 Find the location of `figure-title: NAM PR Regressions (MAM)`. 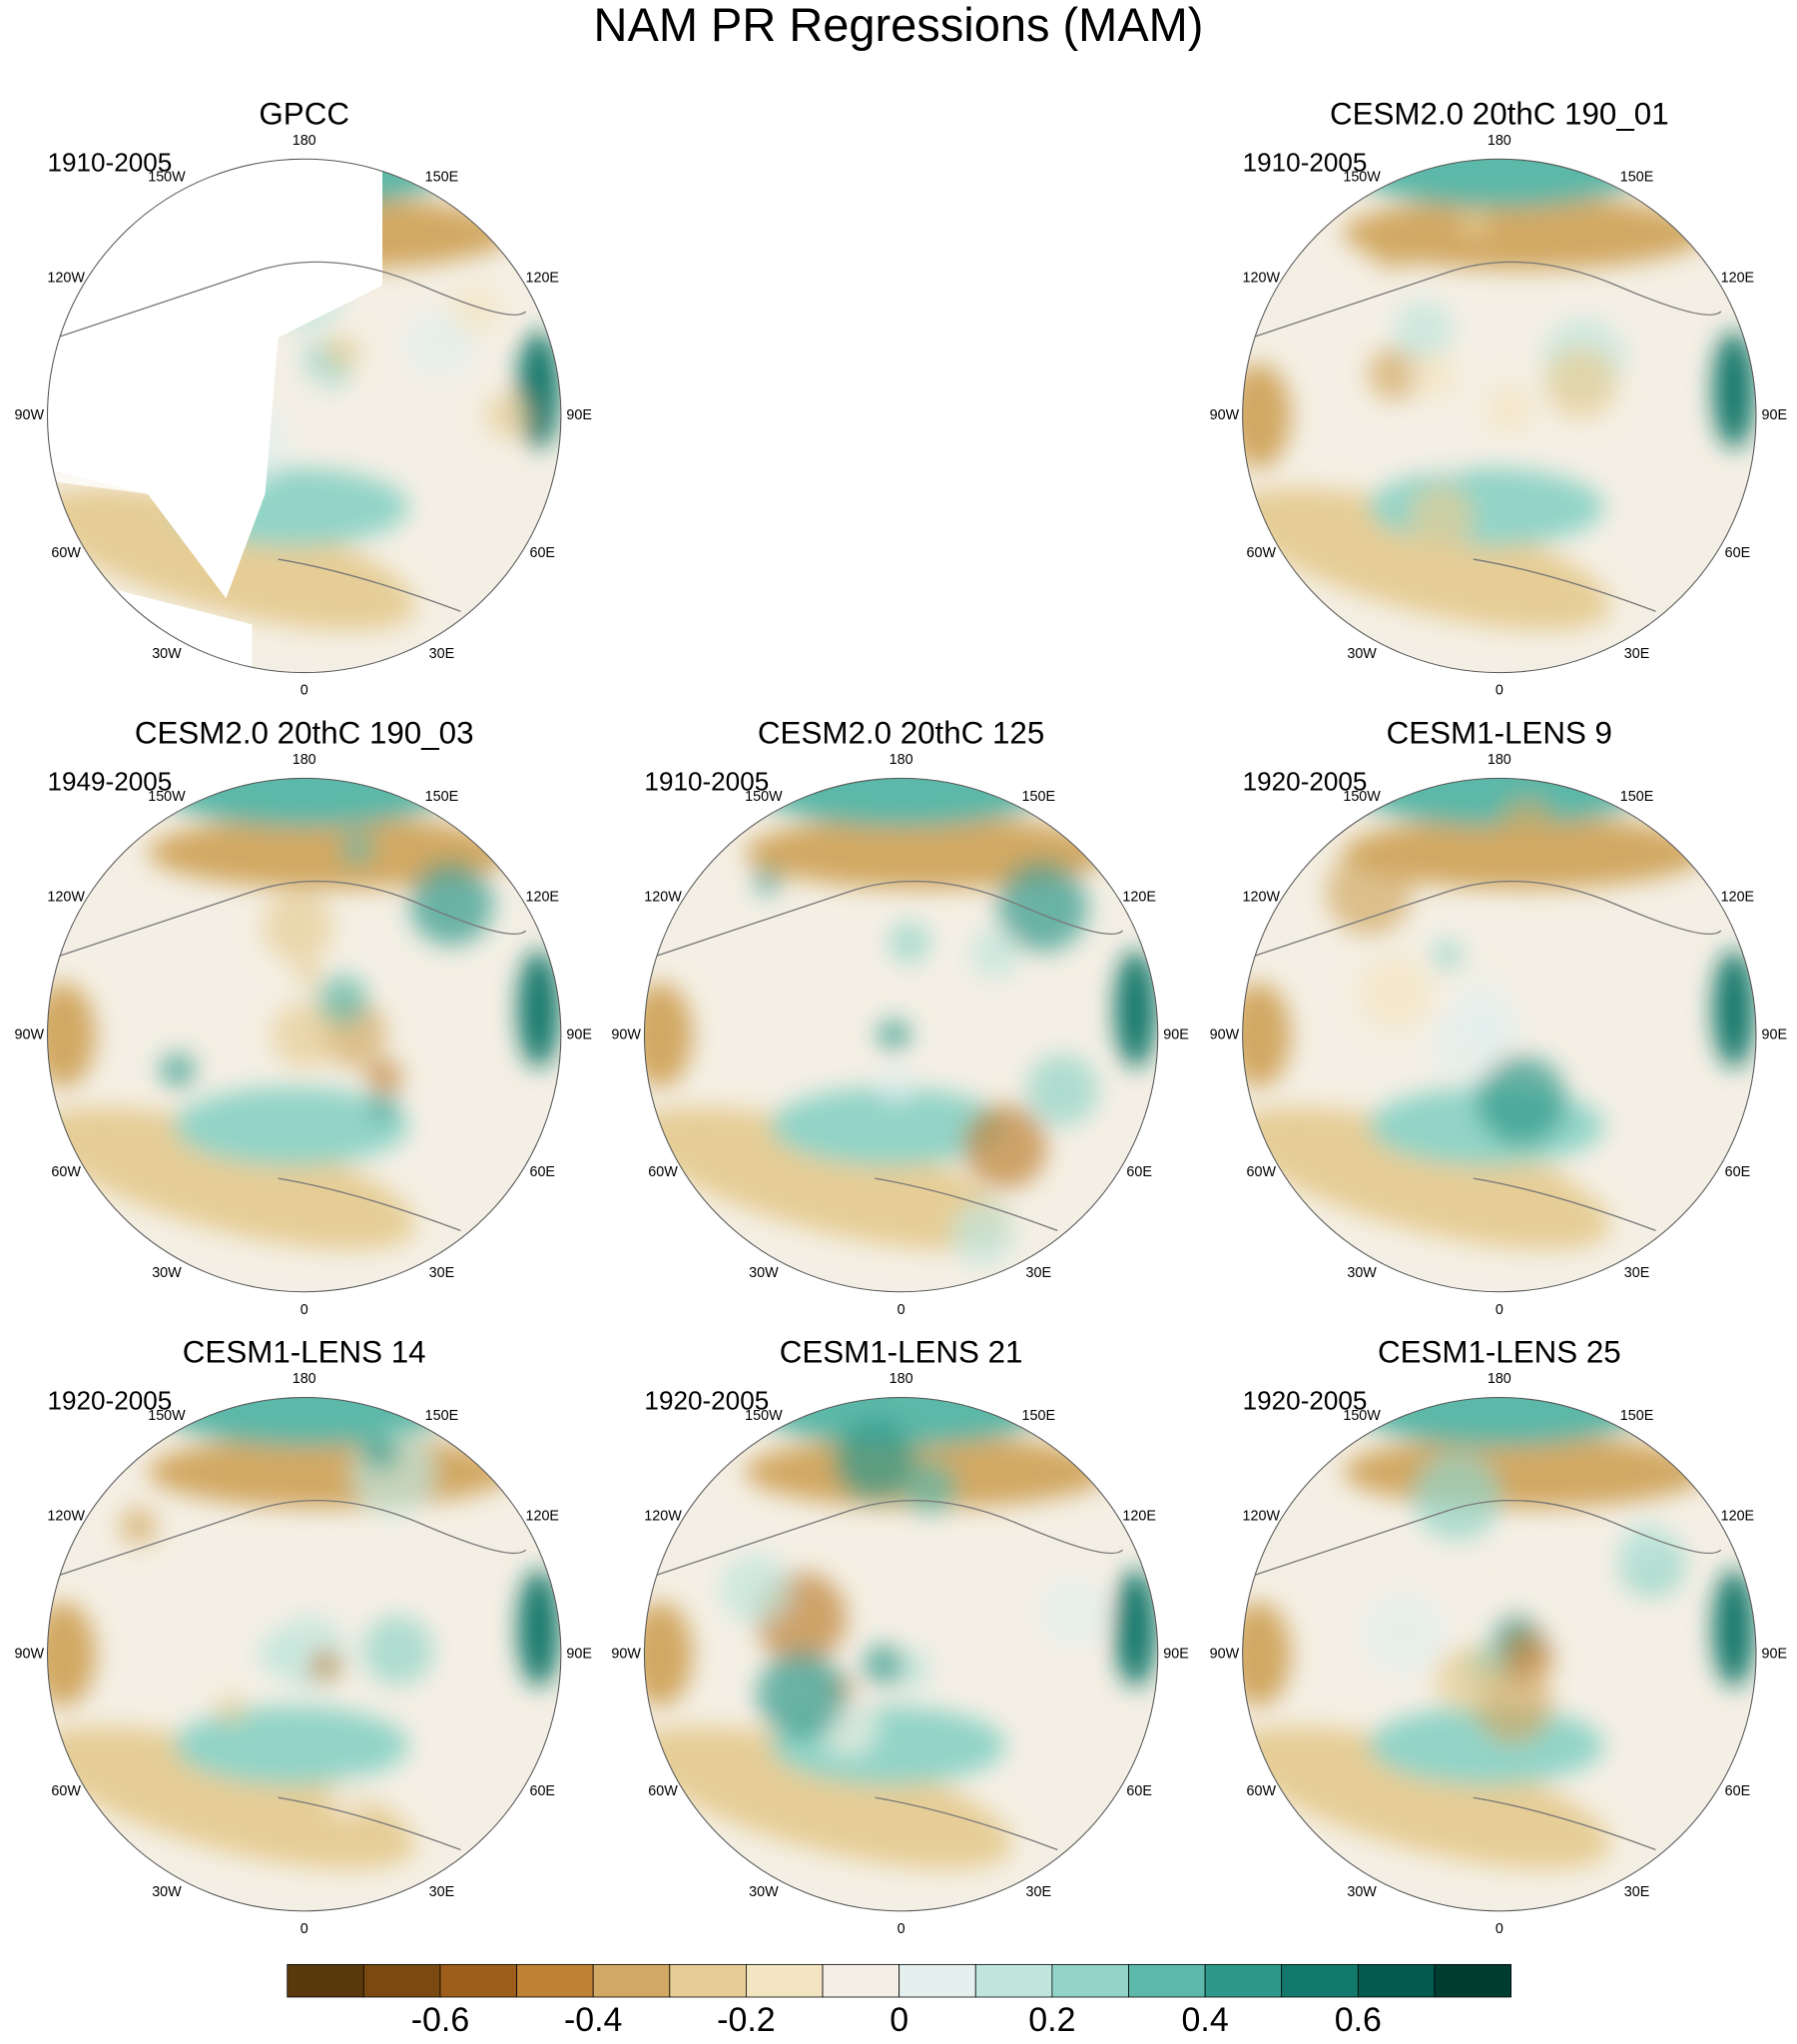

figure-title: NAM PR Regressions (MAM) is located at coordinates (899, 25).